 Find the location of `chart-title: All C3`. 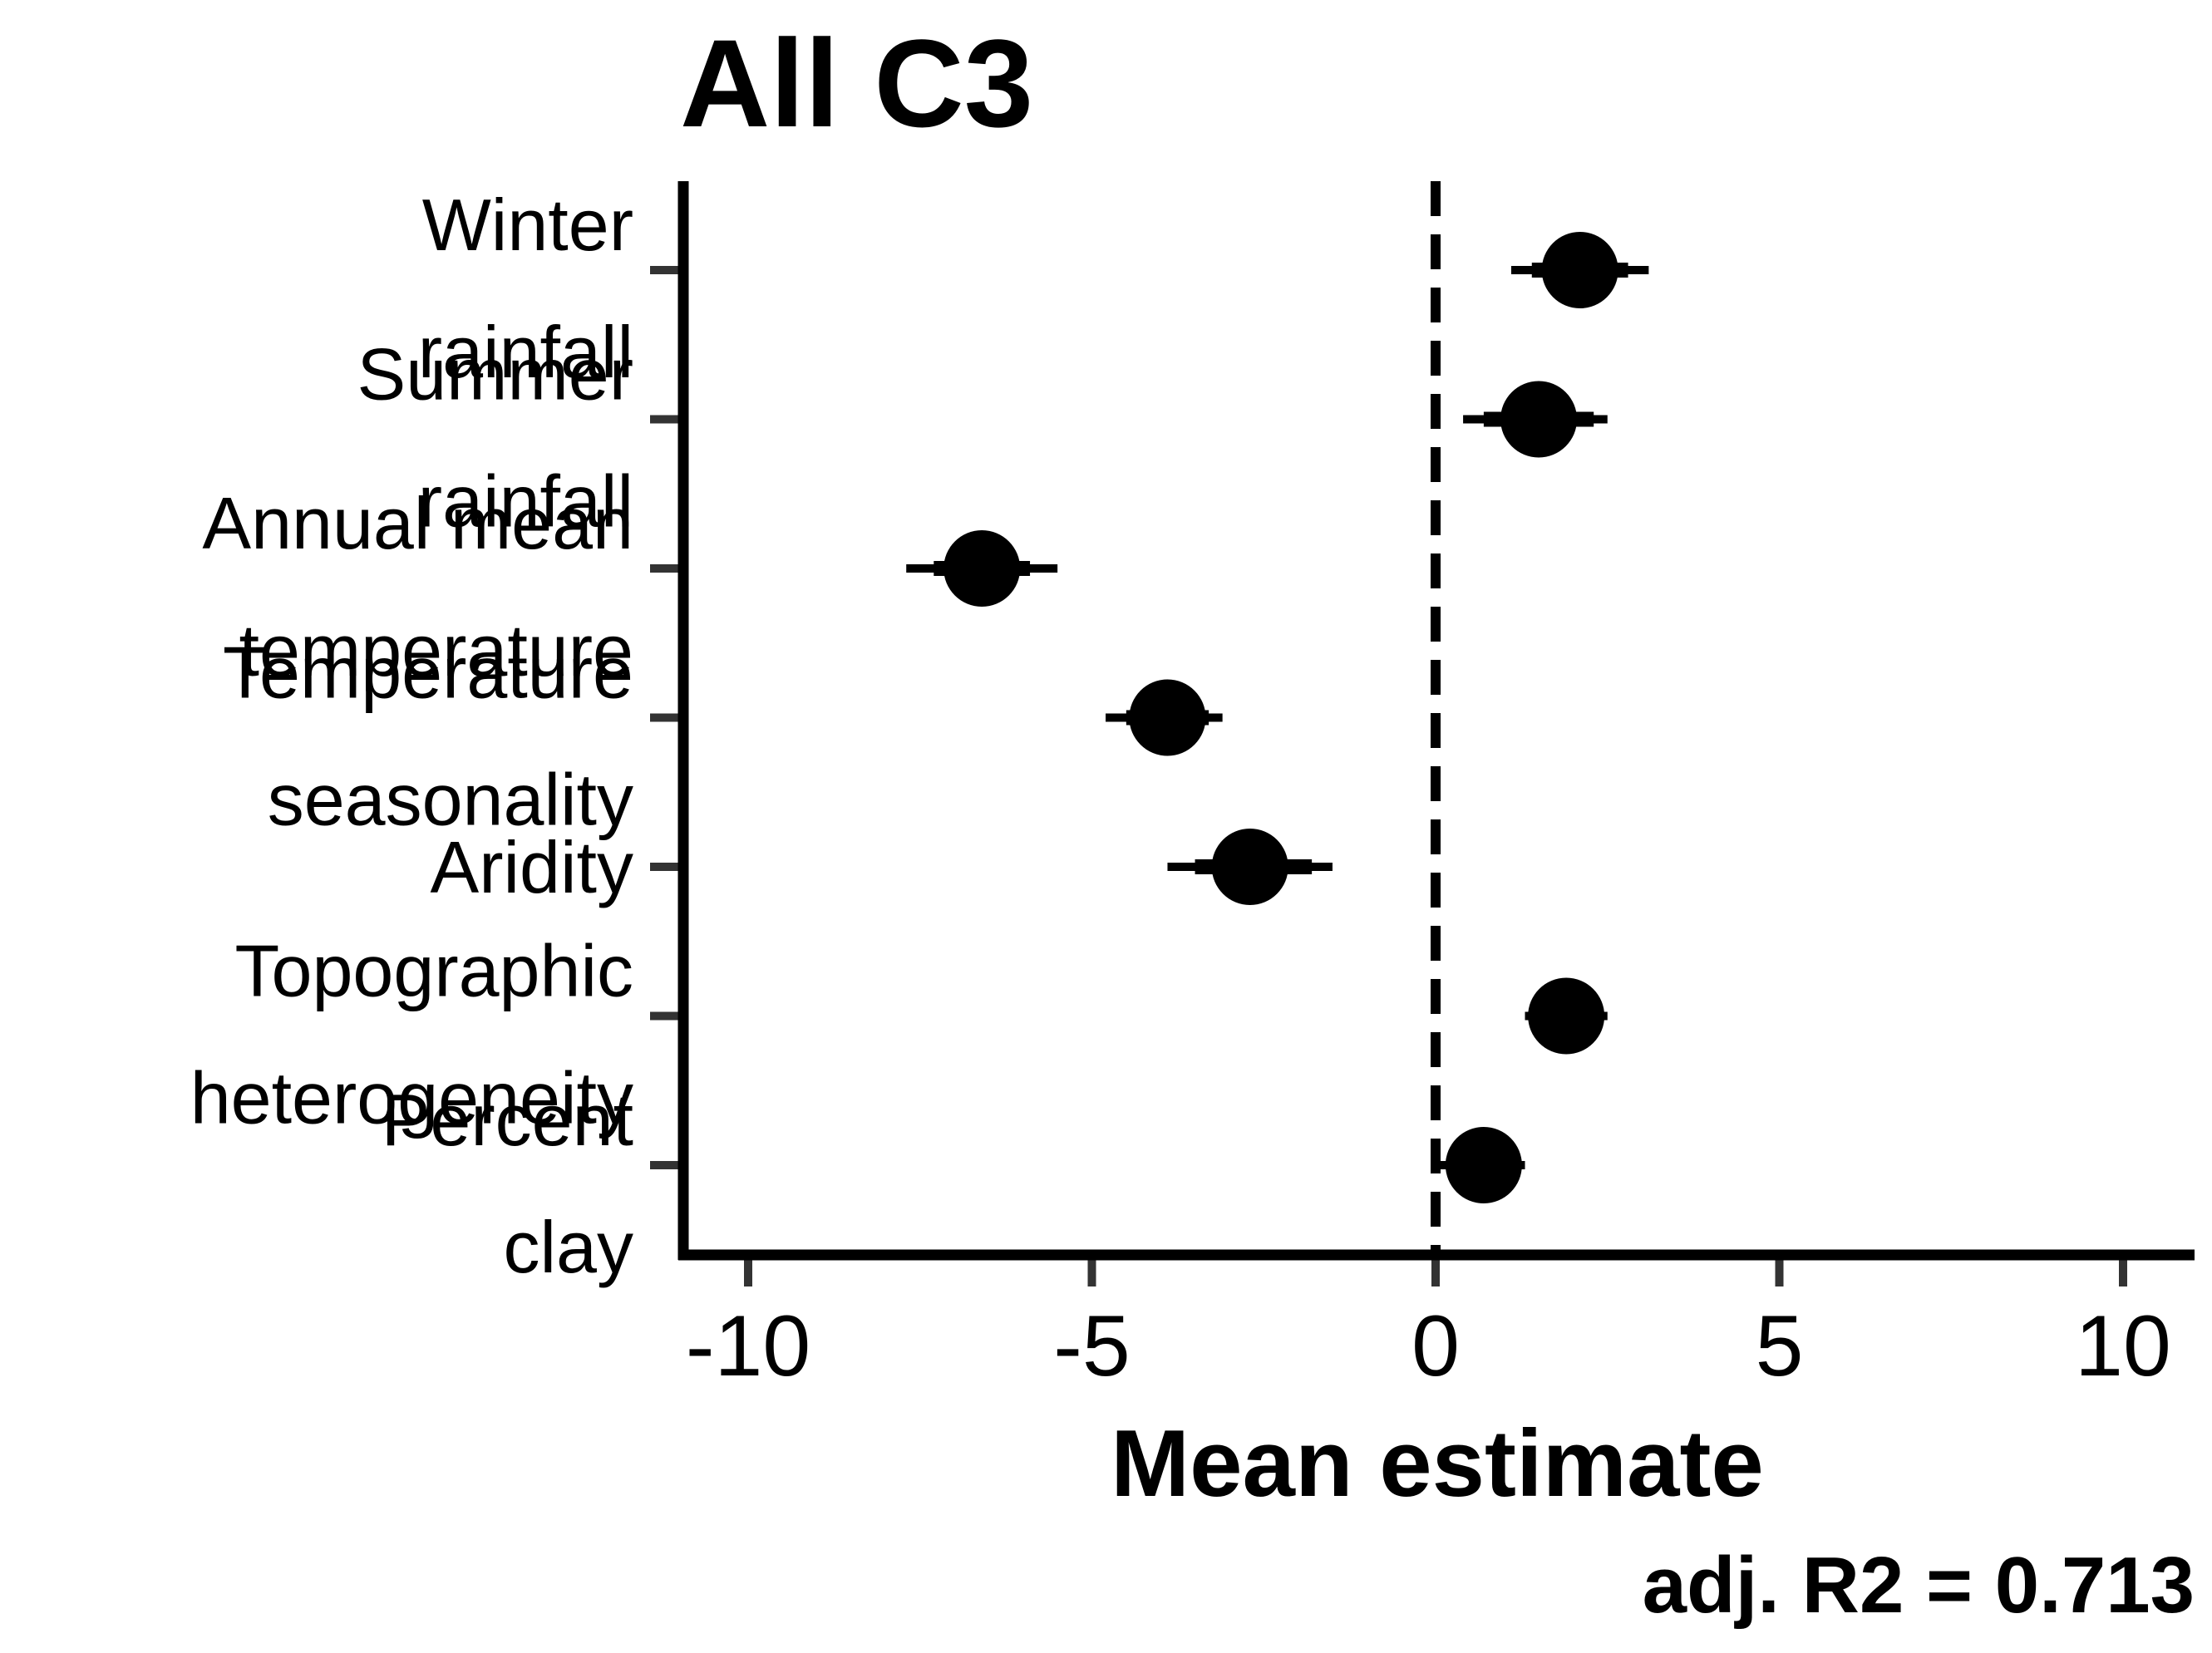

chart-title: All C3 is located at coordinates (856, 83).